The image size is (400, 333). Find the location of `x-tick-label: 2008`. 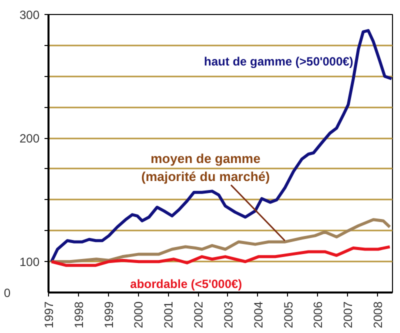

x-tick-label: 2008 is located at coordinates (378, 314).